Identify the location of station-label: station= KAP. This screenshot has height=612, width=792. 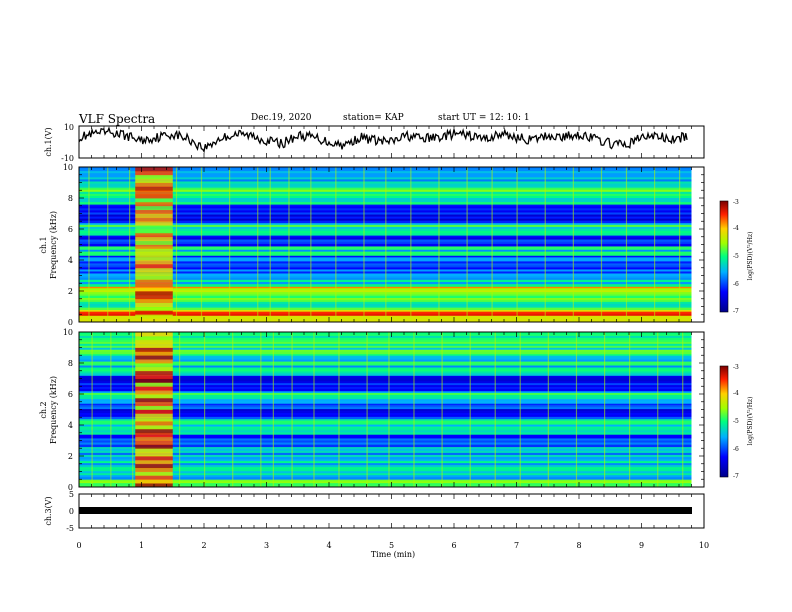
(373, 118).